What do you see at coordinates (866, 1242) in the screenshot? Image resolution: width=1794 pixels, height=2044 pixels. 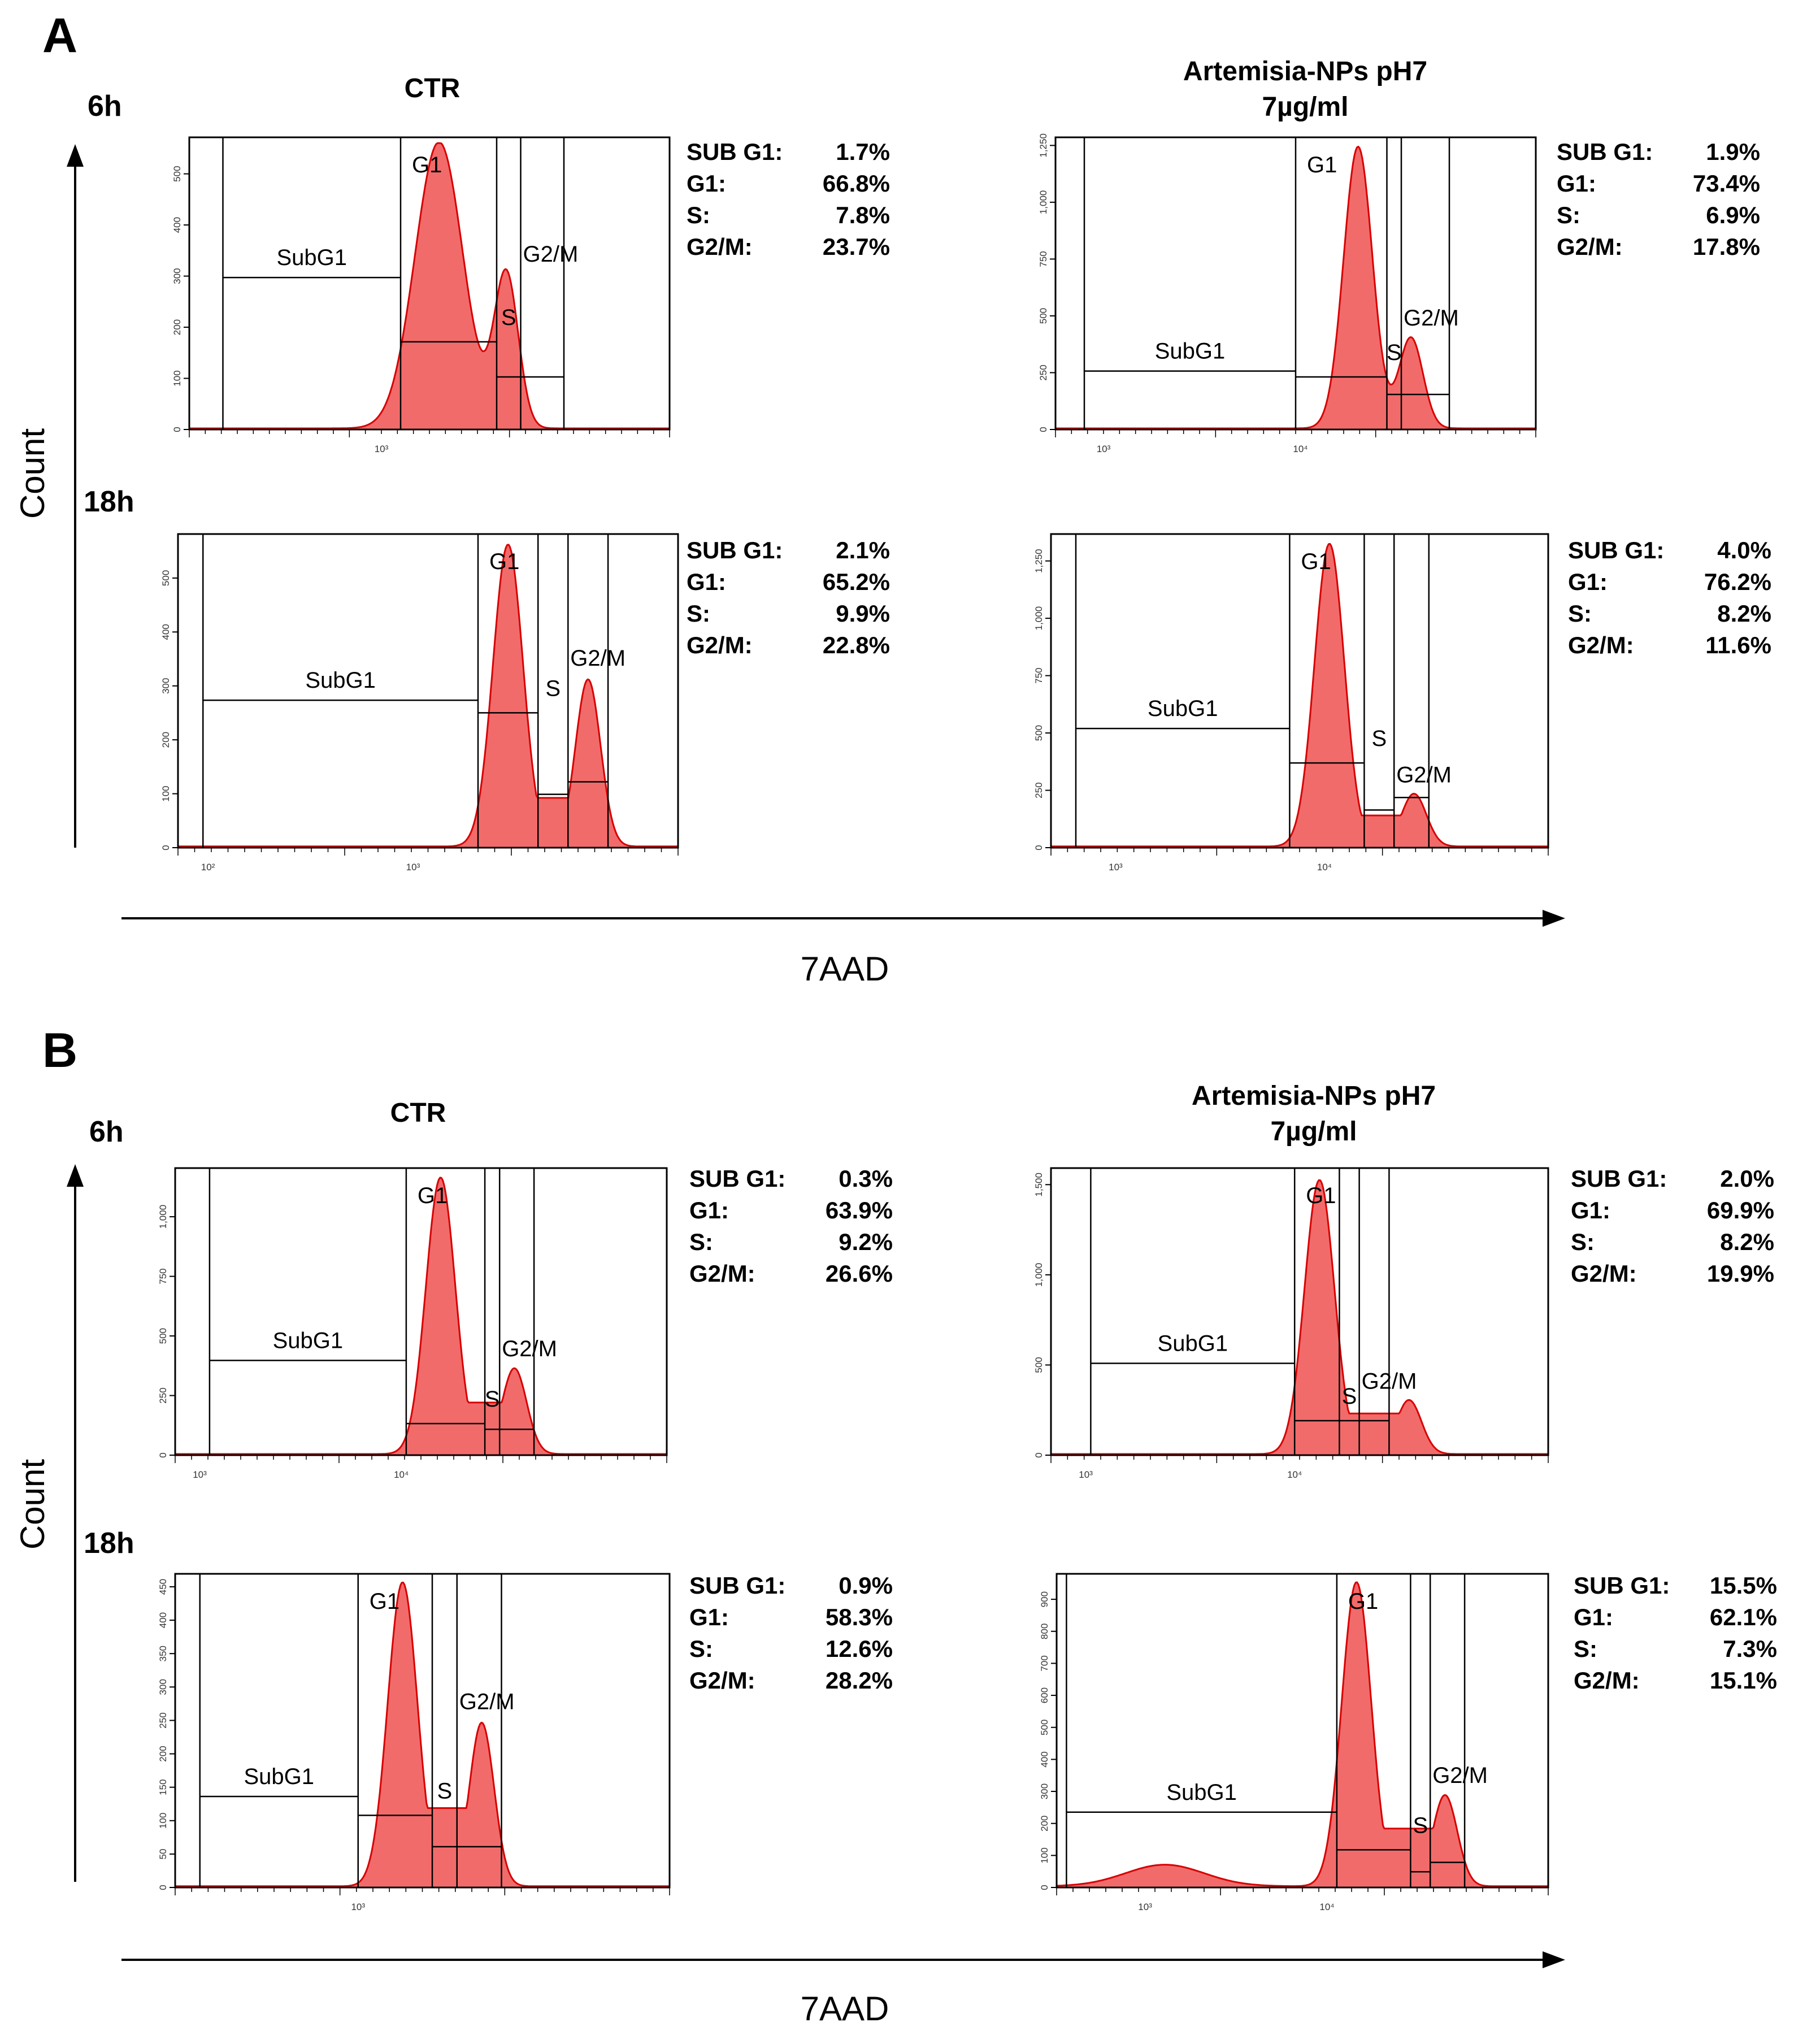 I see `stat-value-s: 9.2%` at bounding box center [866, 1242].